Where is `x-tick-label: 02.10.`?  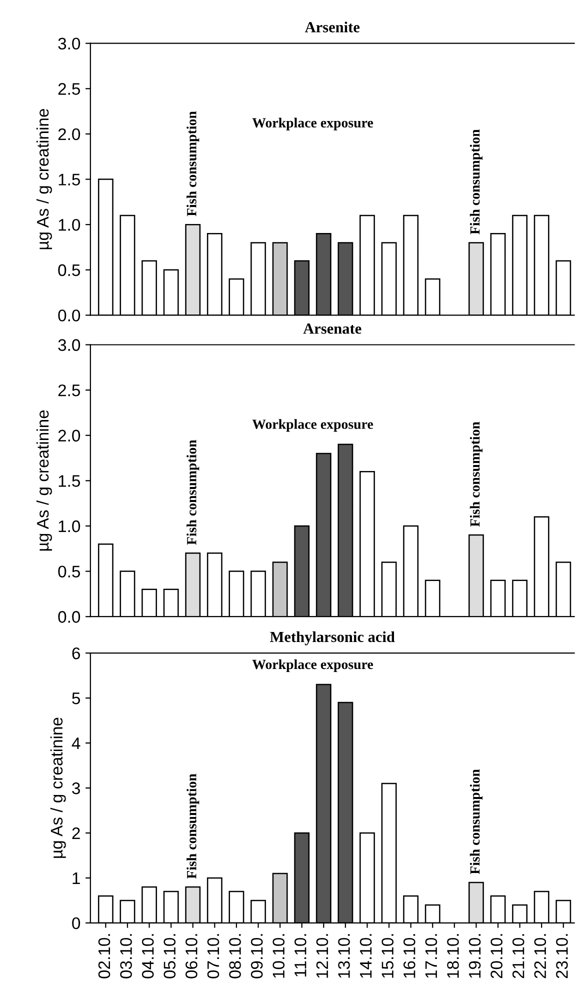 x-tick-label: 02.10. is located at coordinates (104, 956).